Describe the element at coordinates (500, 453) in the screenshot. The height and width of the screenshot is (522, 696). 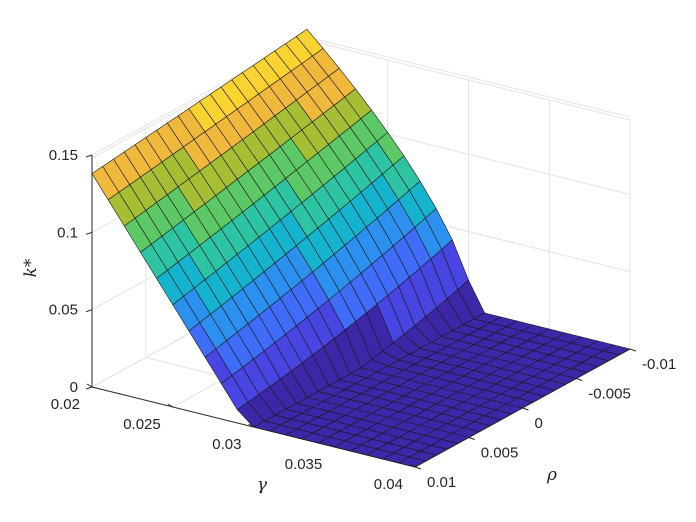
I see `y-tick-label: 0.005` at that location.